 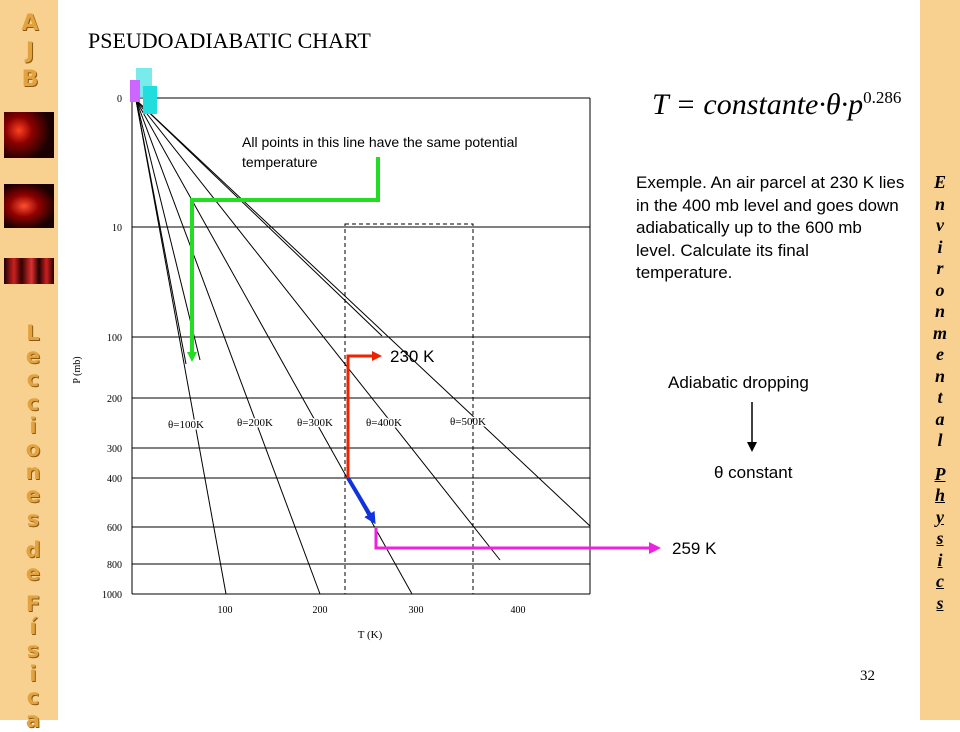 What do you see at coordinates (940, 418) in the screenshot?
I see `sidebar-letter: a` at bounding box center [940, 418].